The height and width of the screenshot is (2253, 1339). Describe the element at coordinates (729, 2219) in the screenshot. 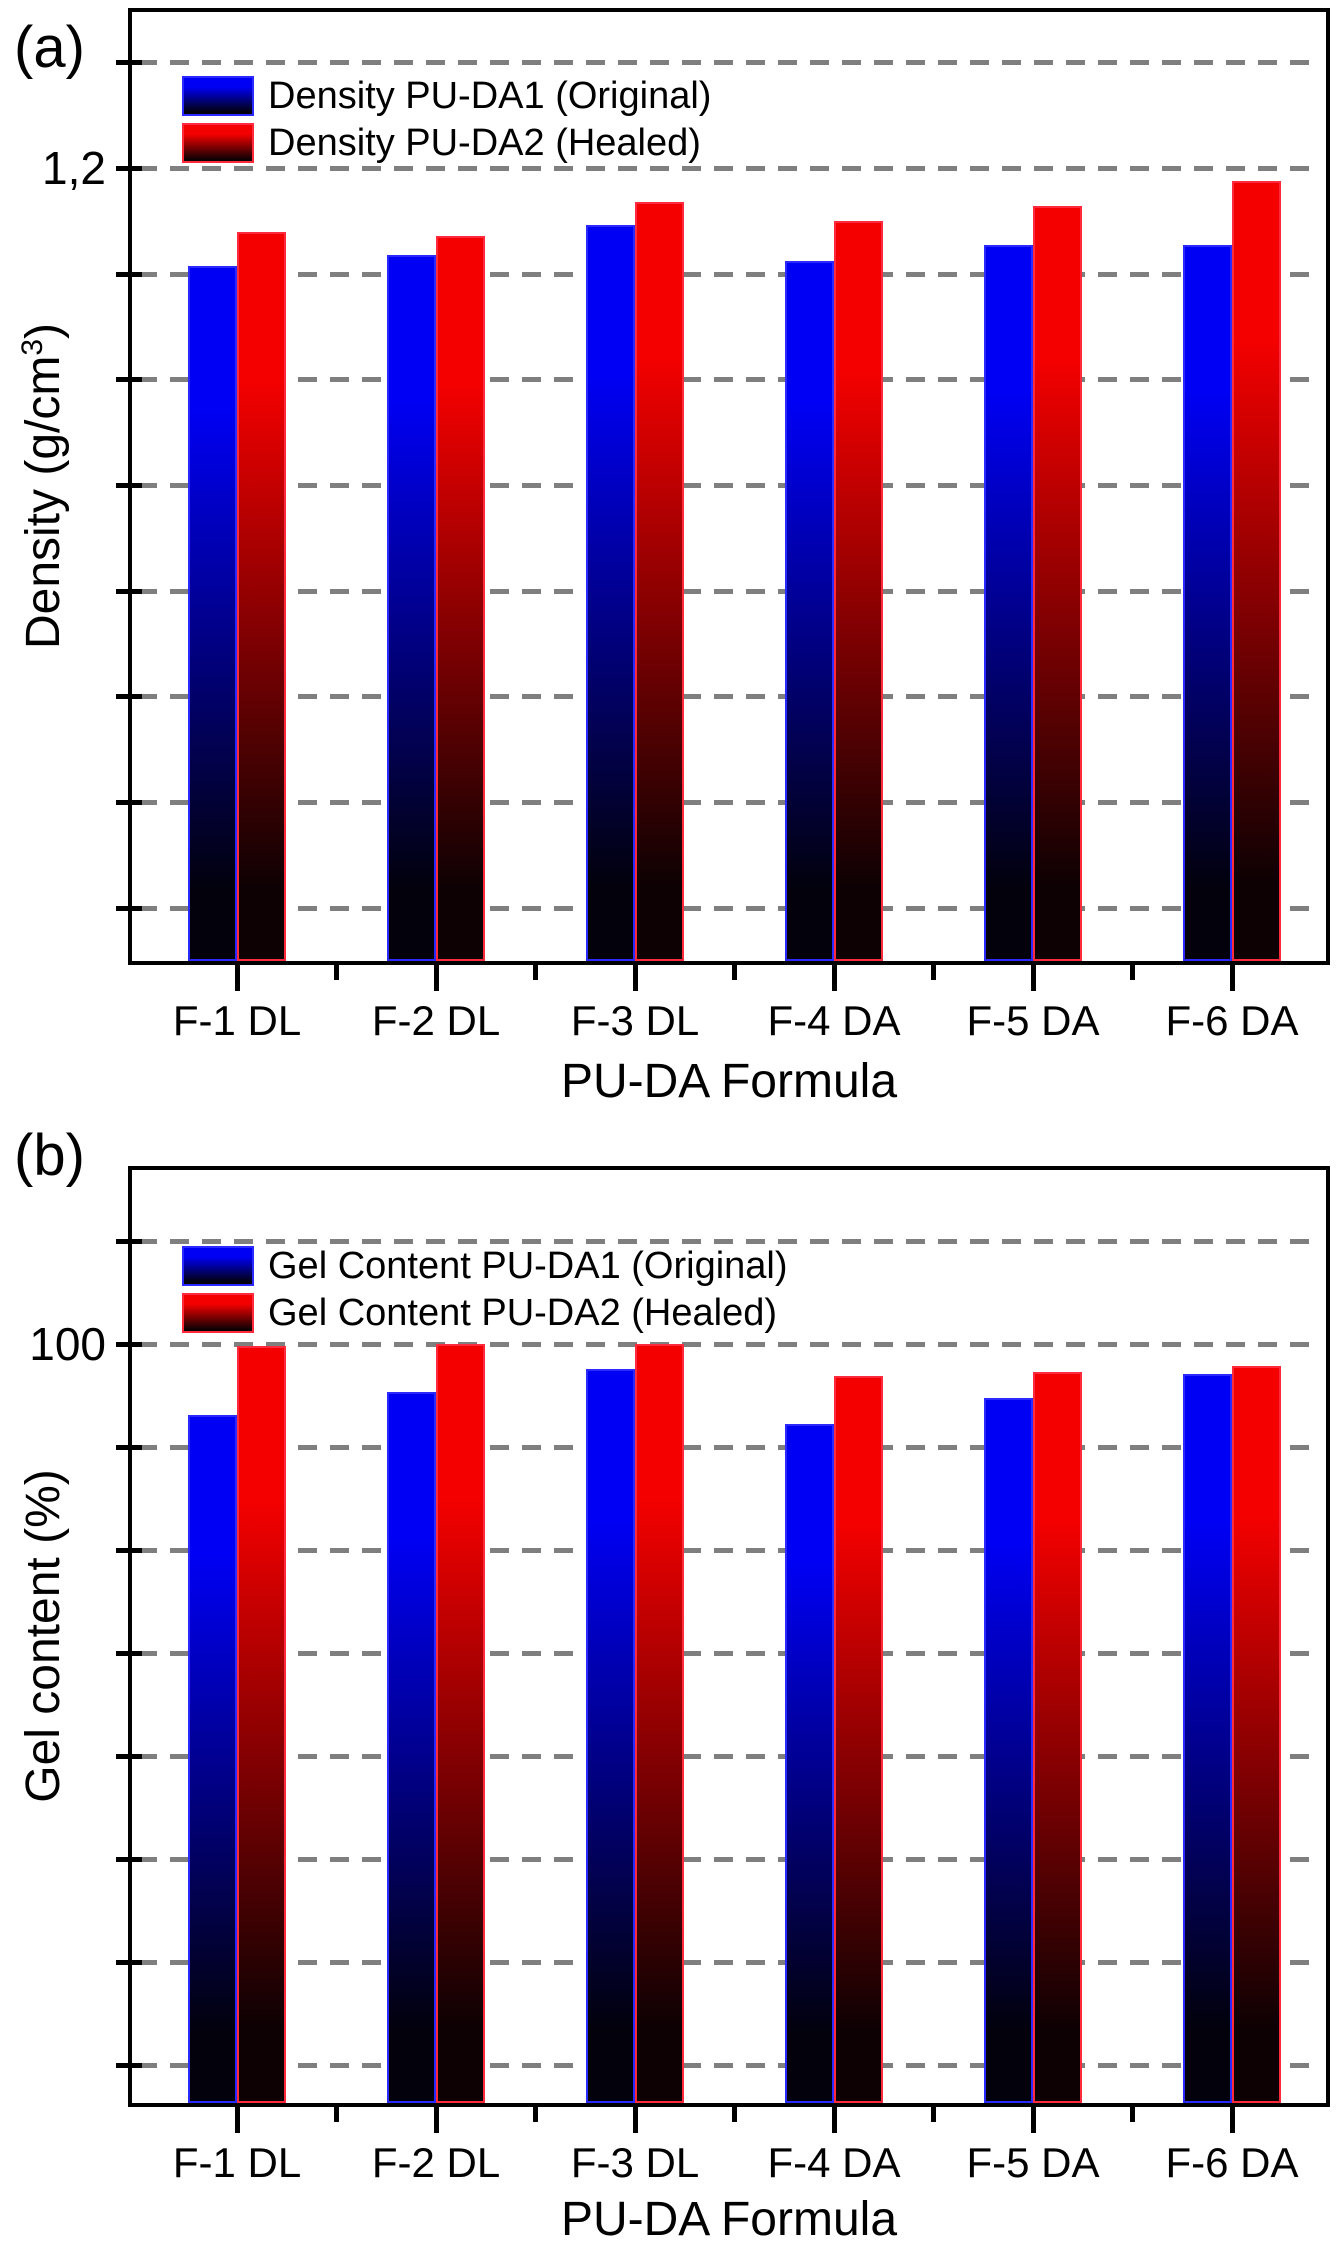

I see `panel-b-x-axis-title: PU-DA Formula` at that location.